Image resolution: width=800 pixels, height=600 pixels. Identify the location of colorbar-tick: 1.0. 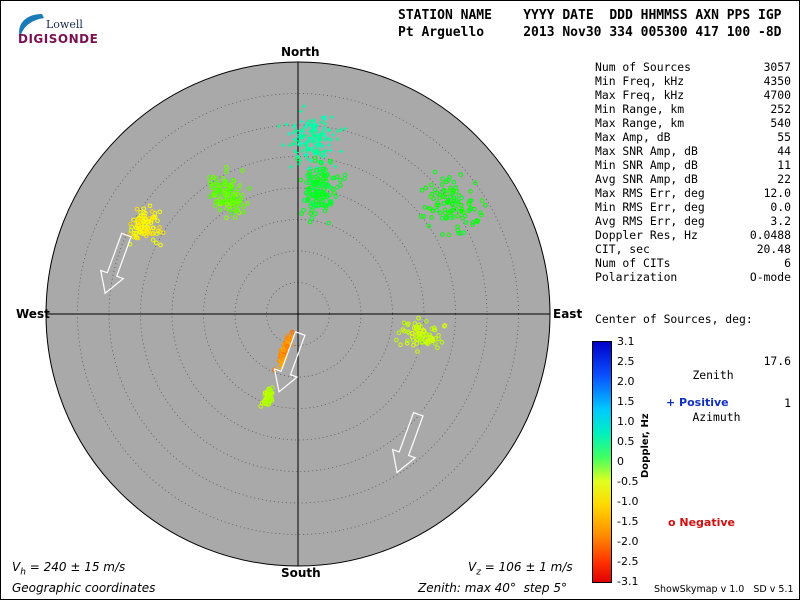
(626, 421).